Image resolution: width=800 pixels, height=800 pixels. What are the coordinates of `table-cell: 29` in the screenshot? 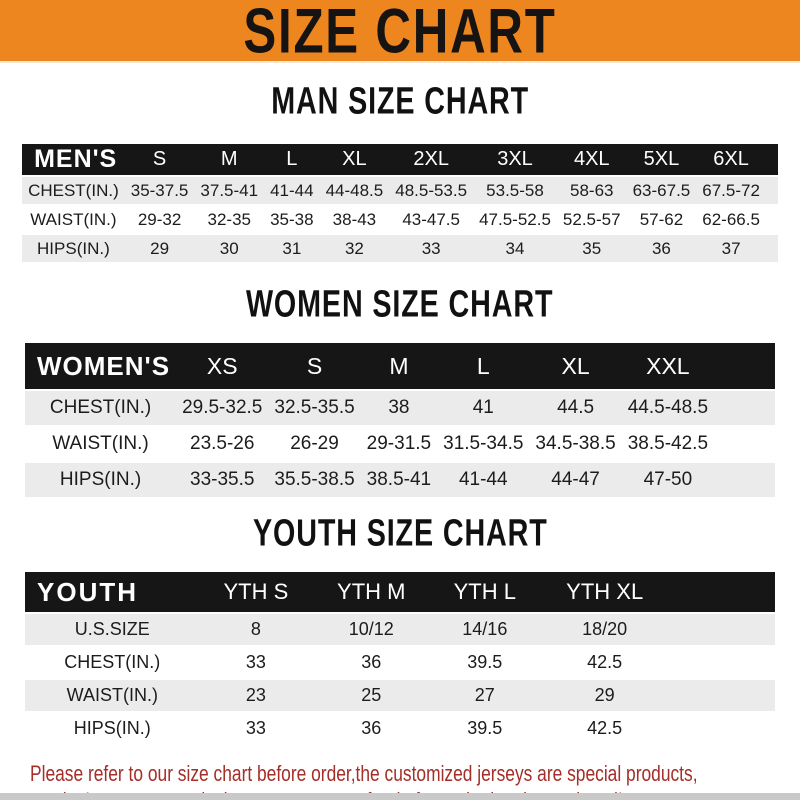 It's located at (159, 248).